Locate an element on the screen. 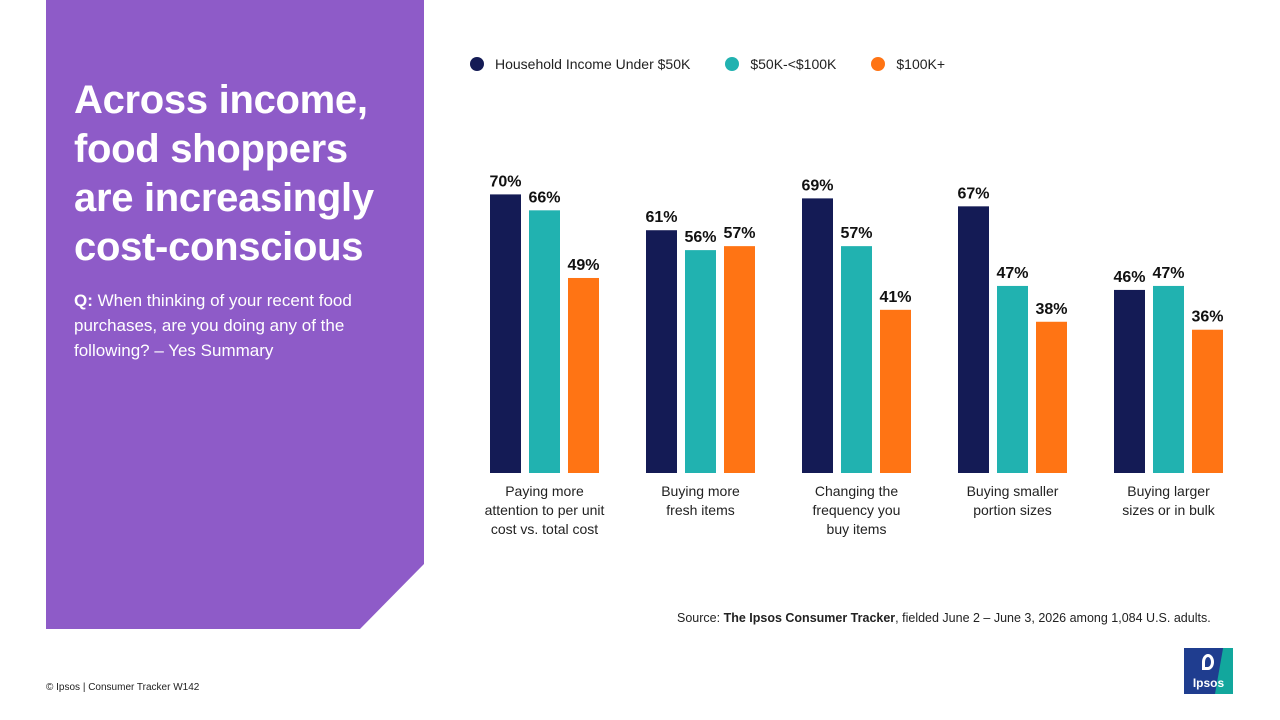 The width and height of the screenshot is (1280, 720). legend-label-50k-100k: $50K-<$100K is located at coordinates (793, 64).